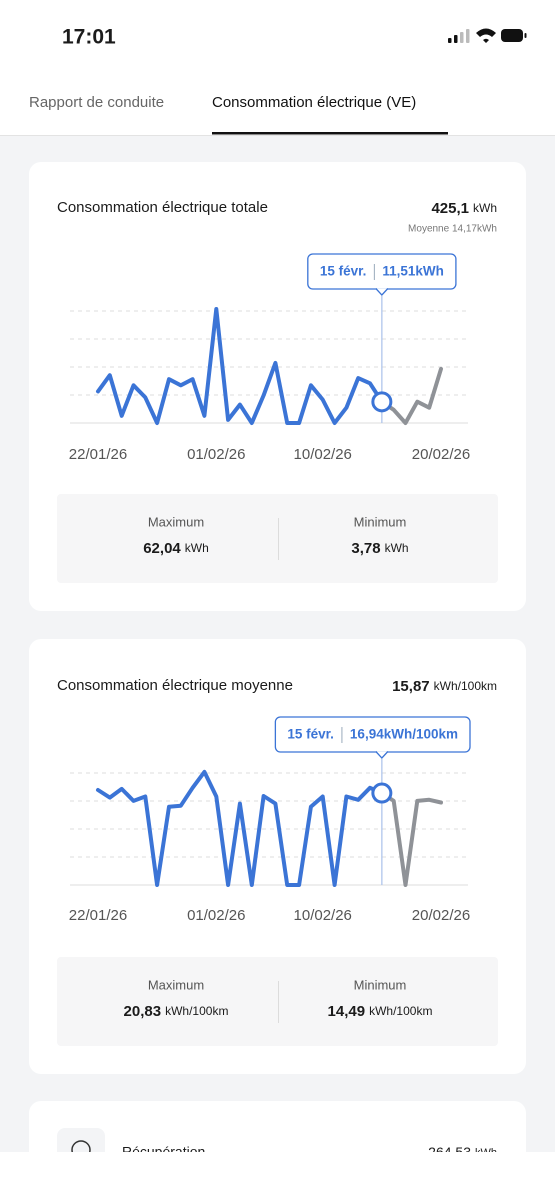 This screenshot has height=1200, width=555. What do you see at coordinates (175, 685) in the screenshot?
I see `card-title: Consommation électrique moyenne` at bounding box center [175, 685].